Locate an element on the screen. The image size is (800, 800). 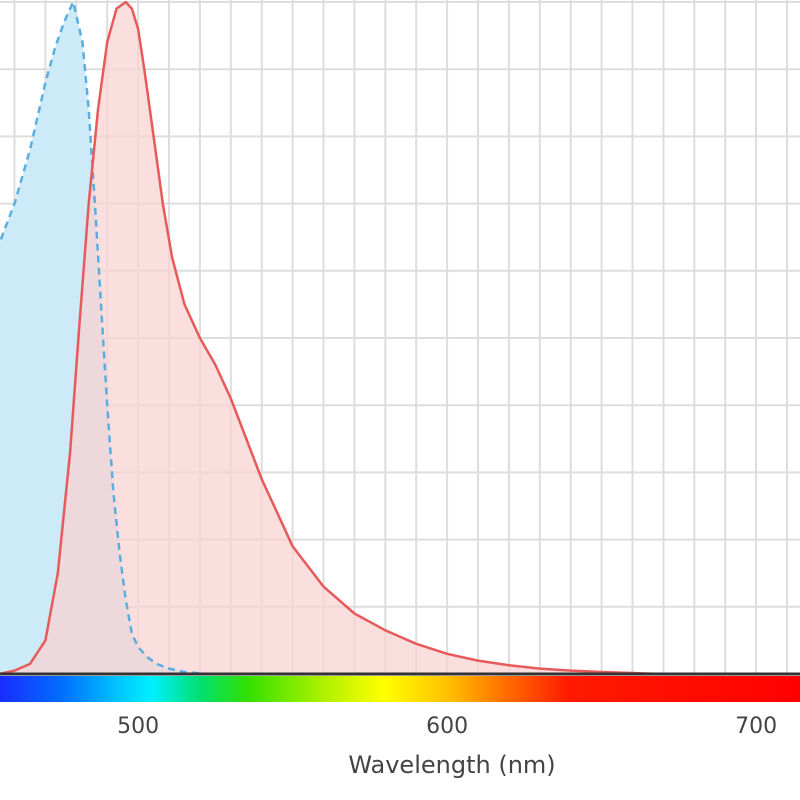
spectrum-colorbar is located at coordinates (400, 689).